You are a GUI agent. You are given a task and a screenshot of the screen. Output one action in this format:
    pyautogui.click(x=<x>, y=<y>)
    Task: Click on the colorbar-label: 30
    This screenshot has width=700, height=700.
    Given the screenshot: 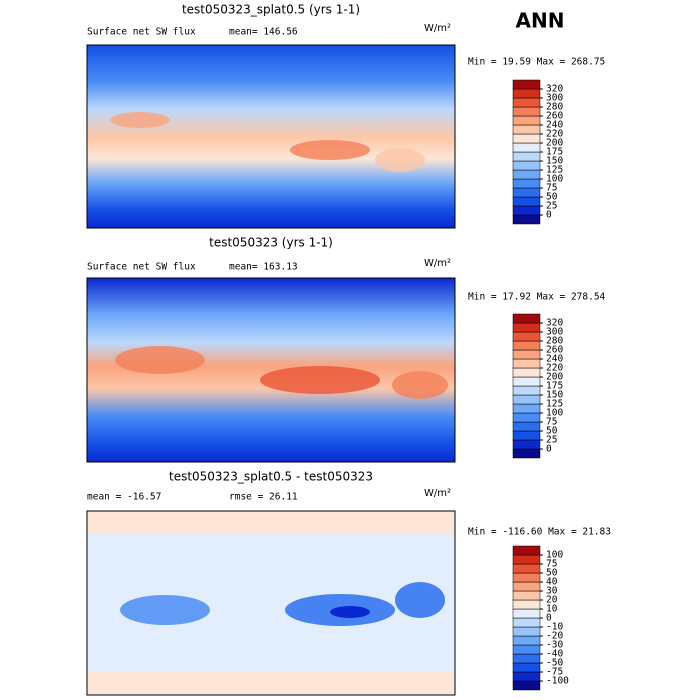 What is the action you would take?
    pyautogui.click(x=552, y=591)
    